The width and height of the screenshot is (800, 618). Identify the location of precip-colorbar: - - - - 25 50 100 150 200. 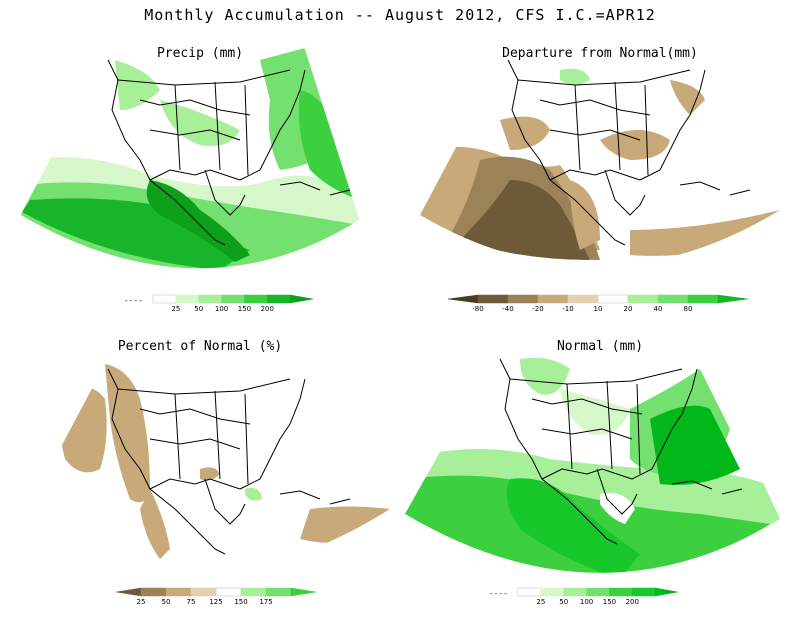
(219, 303).